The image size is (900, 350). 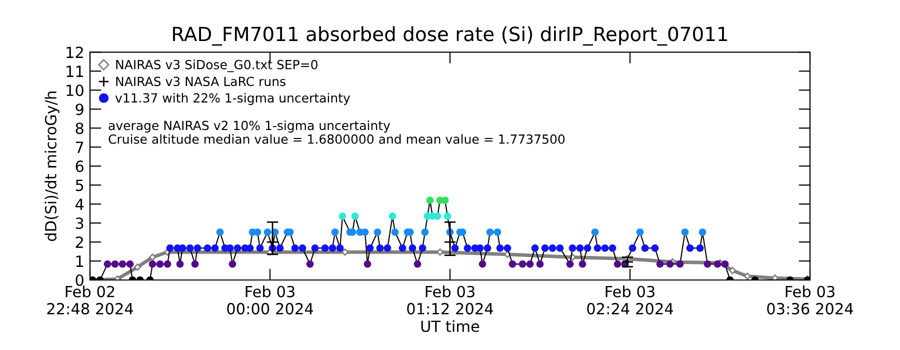 I want to click on y-axis-title: dD(Si)/dt microGy/h, so click(x=52, y=166).